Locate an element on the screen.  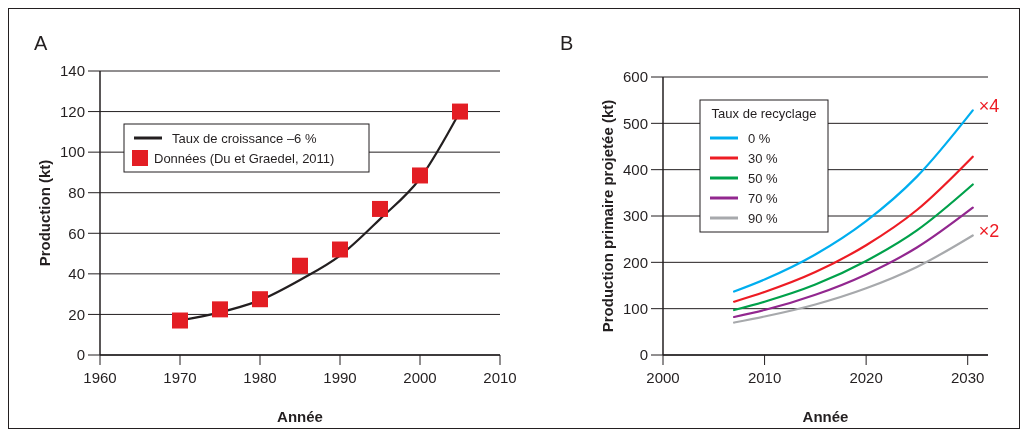
x-tick-label: 1970 is located at coordinates (180, 377).